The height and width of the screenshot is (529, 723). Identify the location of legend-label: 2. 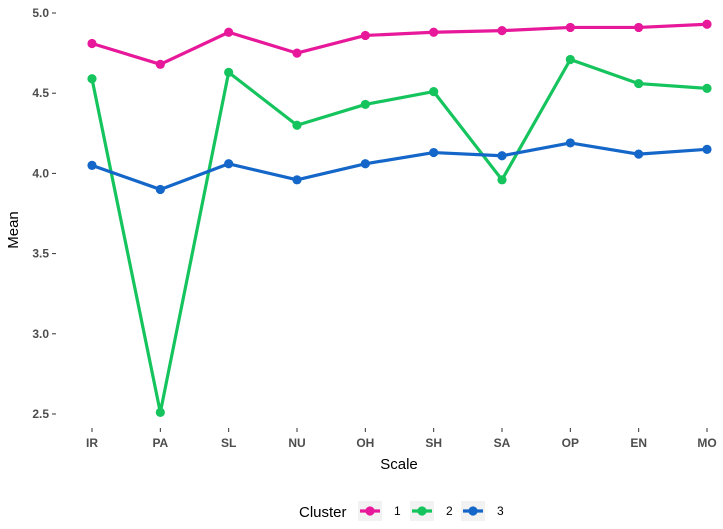
(449, 511).